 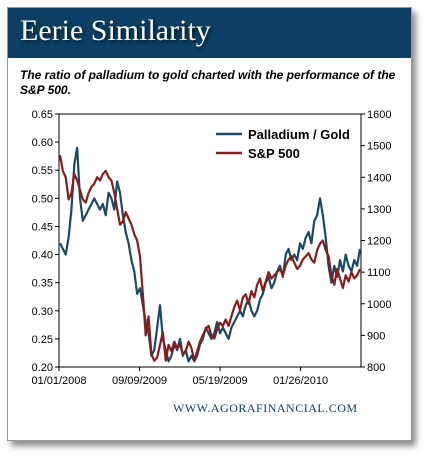 I want to click on y-right-tick-label: 800, so click(x=376, y=368).